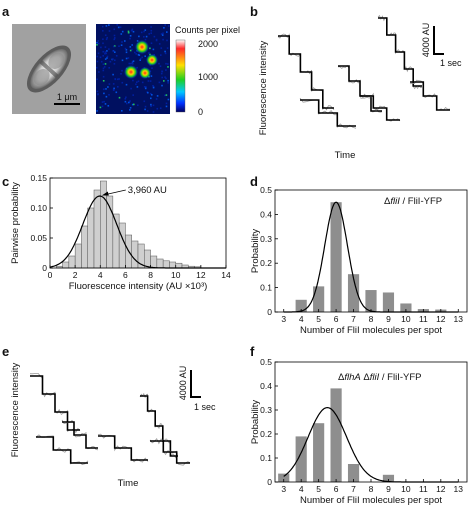 This screenshot has height=508, width=474. I want to click on panel-label-d: d, so click(254, 181).